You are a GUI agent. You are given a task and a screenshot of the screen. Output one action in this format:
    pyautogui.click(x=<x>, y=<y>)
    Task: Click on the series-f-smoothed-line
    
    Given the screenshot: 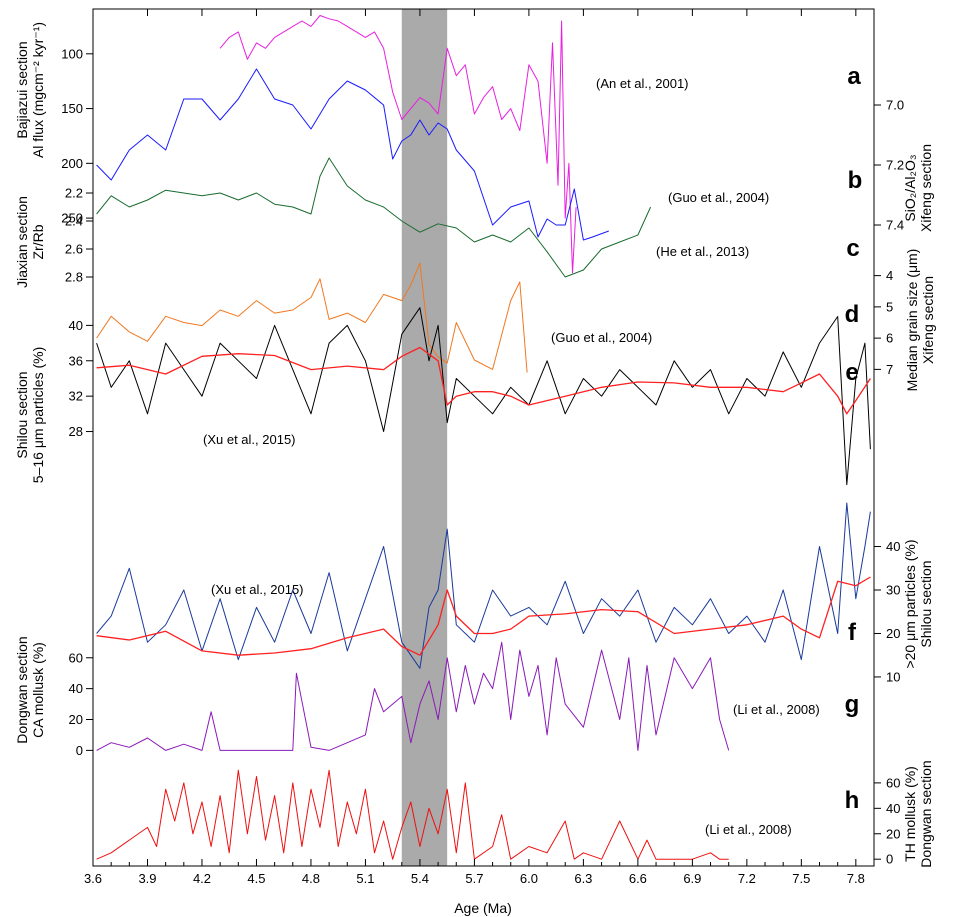 What is the action you would take?
    pyautogui.click(x=483, y=616)
    